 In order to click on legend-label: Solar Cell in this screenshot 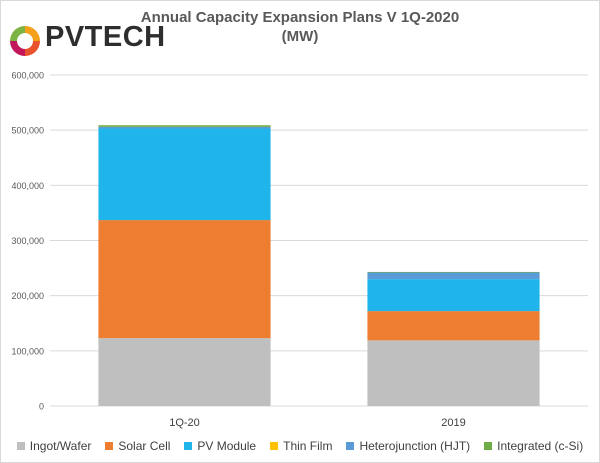, I will do `click(144, 446)`.